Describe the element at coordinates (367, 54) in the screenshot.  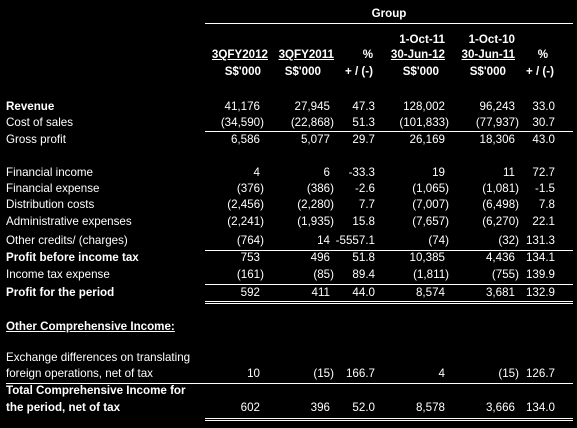
I see `col3-line2: %` at that location.